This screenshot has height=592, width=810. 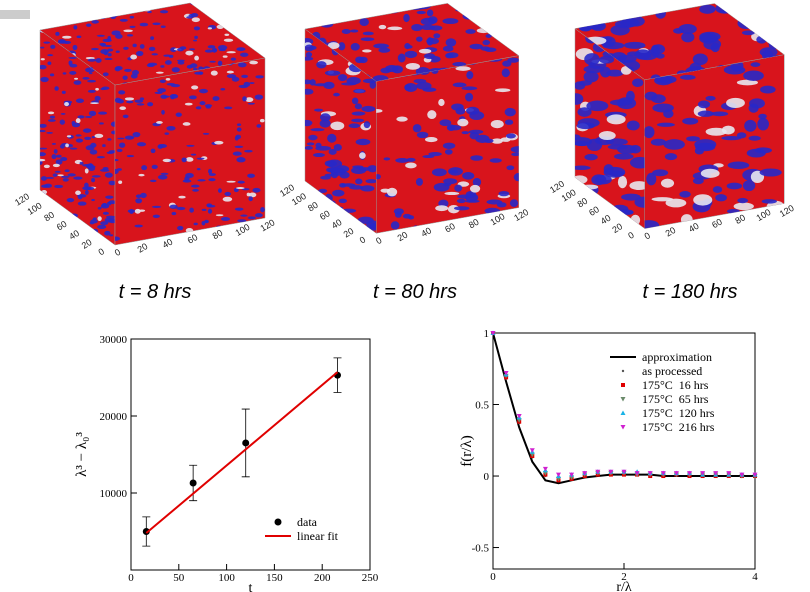 What do you see at coordinates (131, 578) in the screenshot?
I see `x-tick-label: 0` at bounding box center [131, 578].